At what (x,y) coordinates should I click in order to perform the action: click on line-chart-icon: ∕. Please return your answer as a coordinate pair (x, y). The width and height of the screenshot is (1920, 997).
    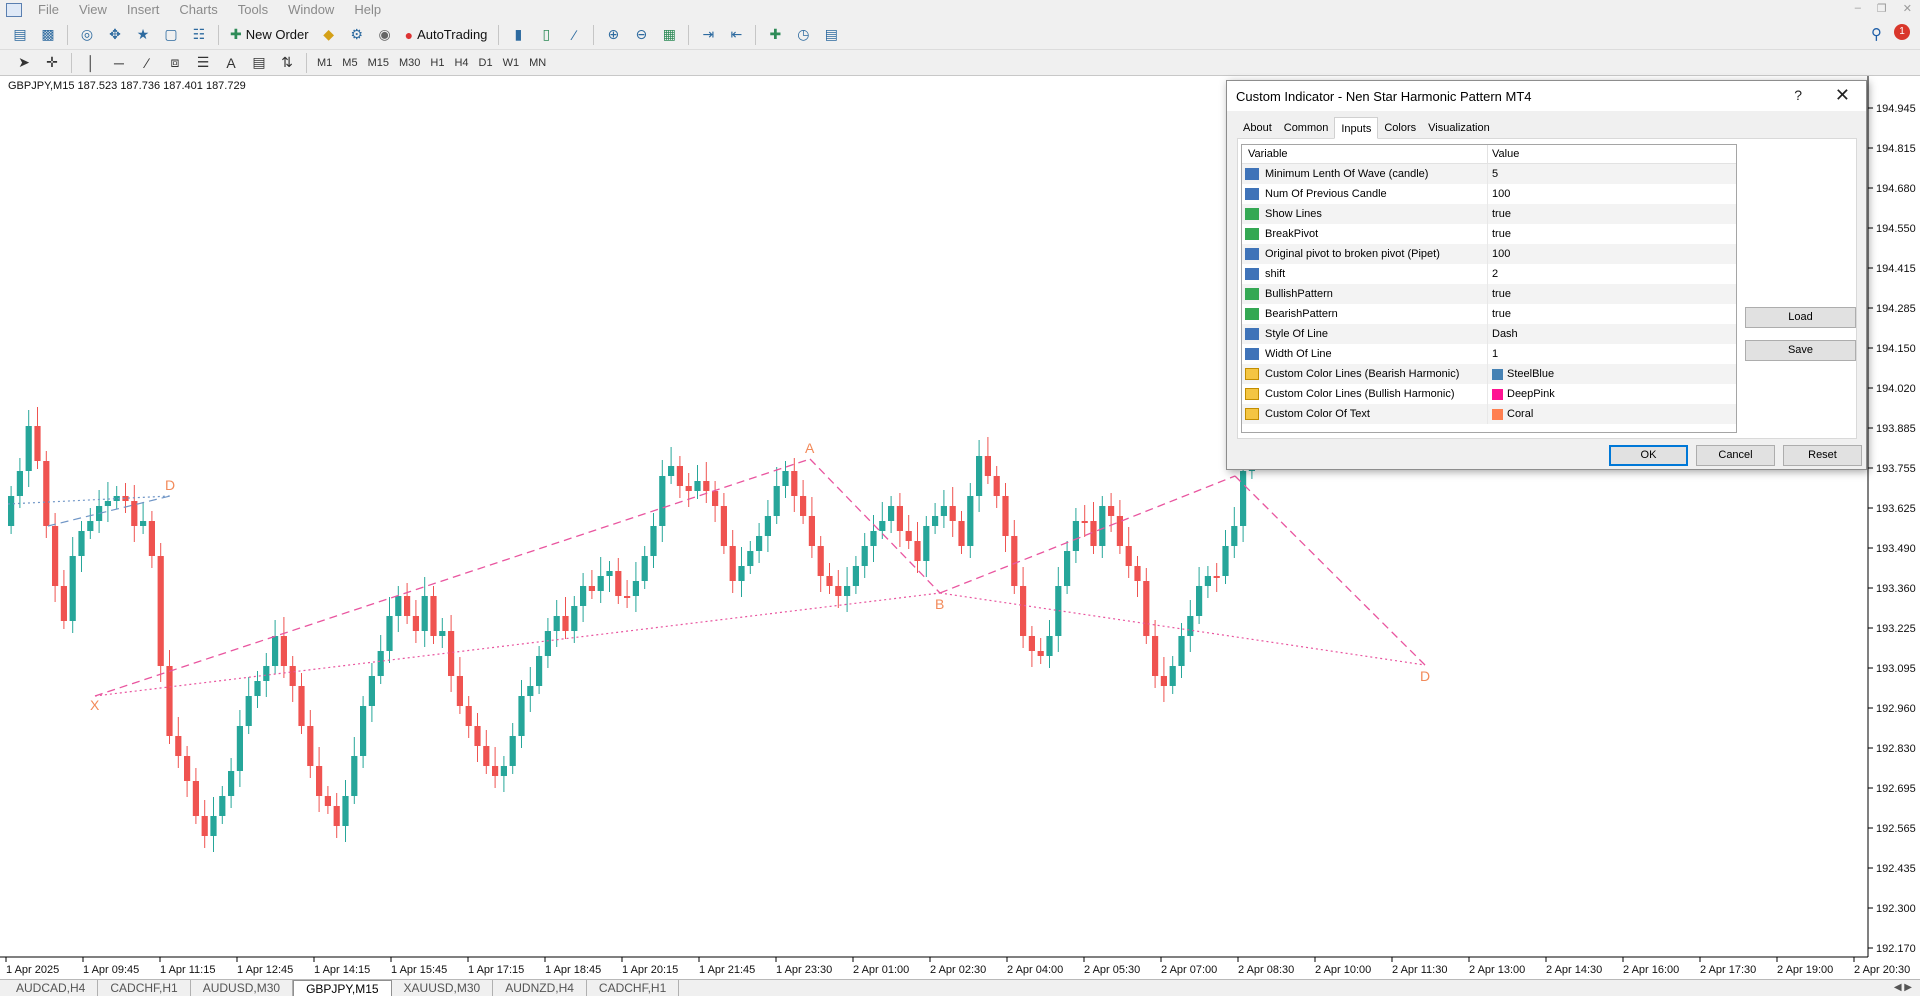
    Looking at the image, I should click on (574, 34).